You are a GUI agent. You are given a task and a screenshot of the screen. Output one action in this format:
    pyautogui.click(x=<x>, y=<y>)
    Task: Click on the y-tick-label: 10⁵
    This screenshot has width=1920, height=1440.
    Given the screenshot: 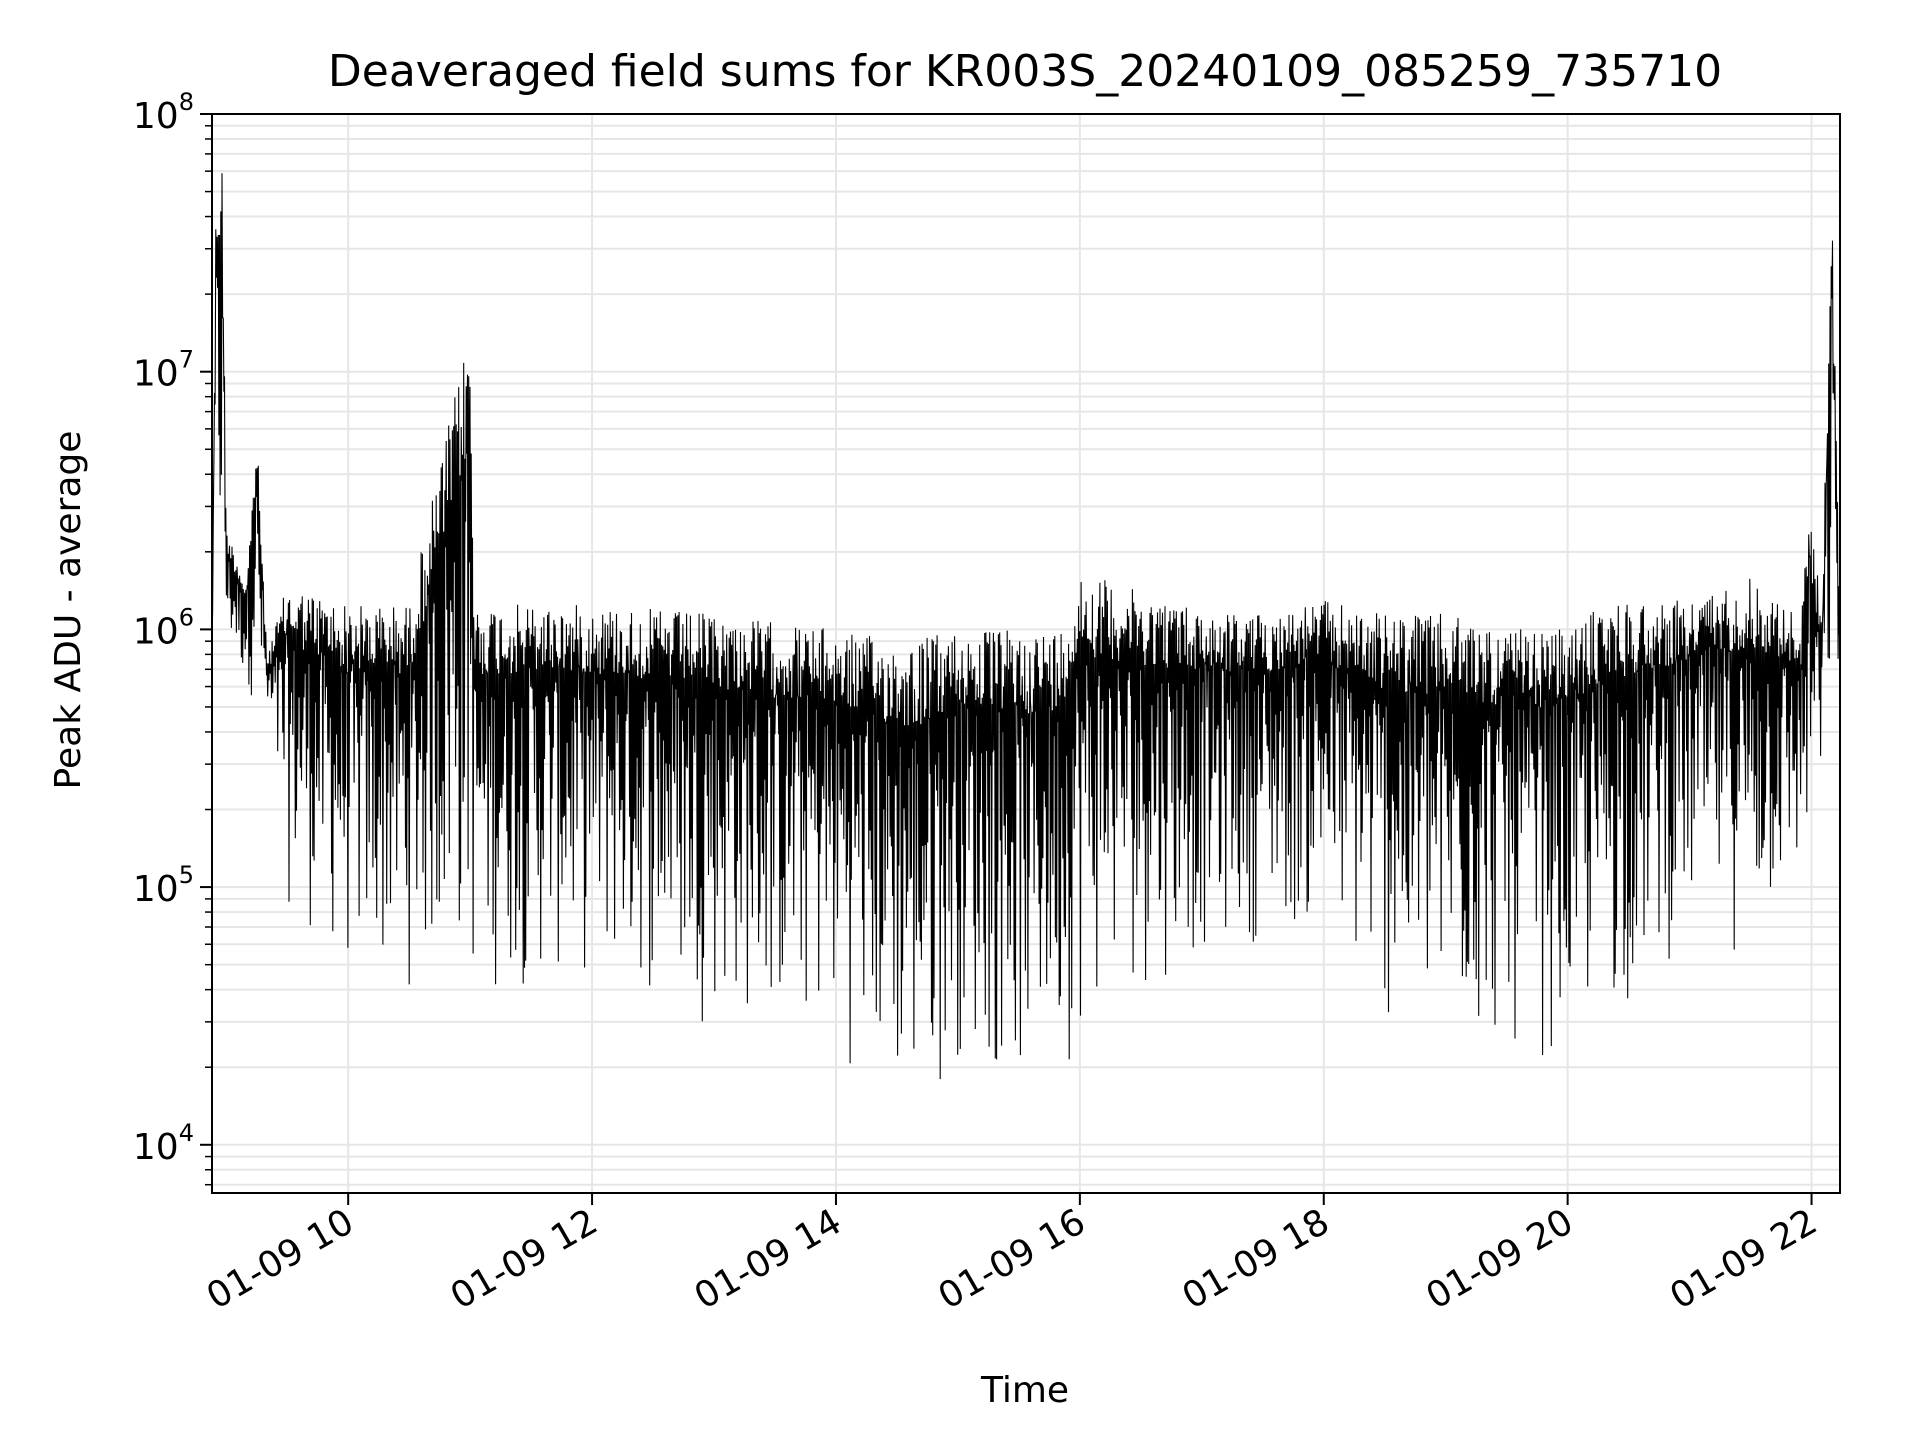 What is the action you would take?
    pyautogui.click(x=163, y=885)
    